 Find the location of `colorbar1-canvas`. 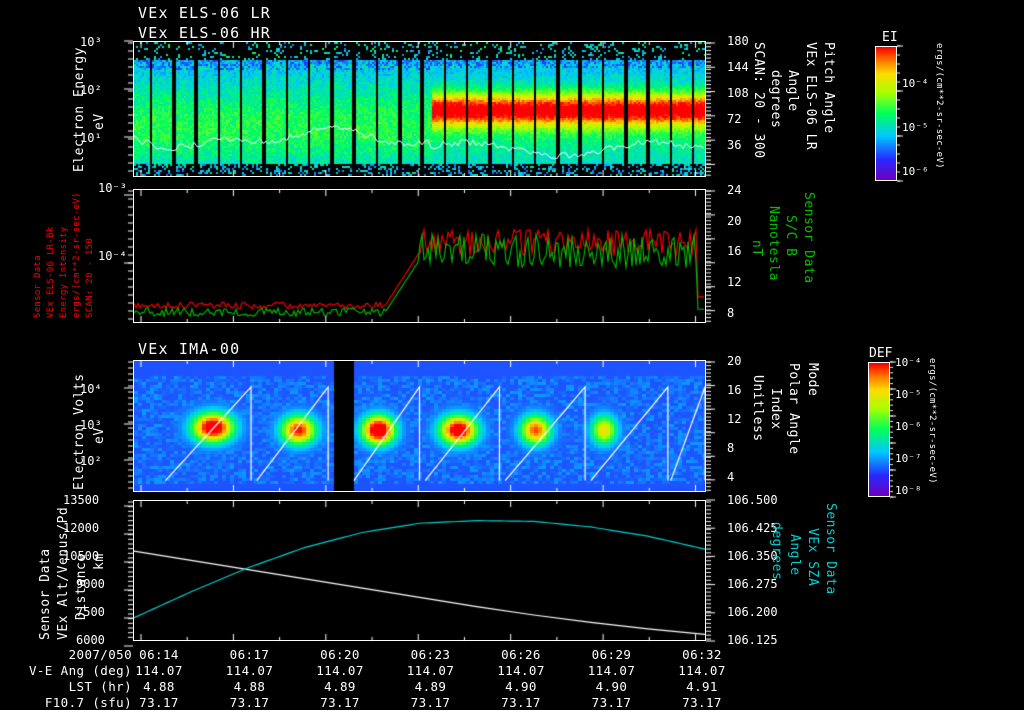

colorbar1-canvas is located at coordinates (886, 113).